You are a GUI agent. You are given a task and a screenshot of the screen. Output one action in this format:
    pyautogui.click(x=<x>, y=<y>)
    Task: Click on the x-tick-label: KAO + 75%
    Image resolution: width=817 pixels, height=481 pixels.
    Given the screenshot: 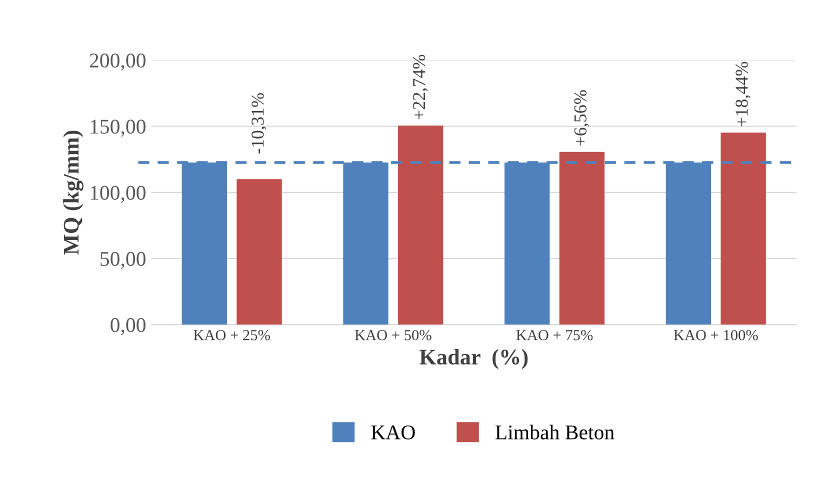 What is the action you would take?
    pyautogui.click(x=554, y=335)
    